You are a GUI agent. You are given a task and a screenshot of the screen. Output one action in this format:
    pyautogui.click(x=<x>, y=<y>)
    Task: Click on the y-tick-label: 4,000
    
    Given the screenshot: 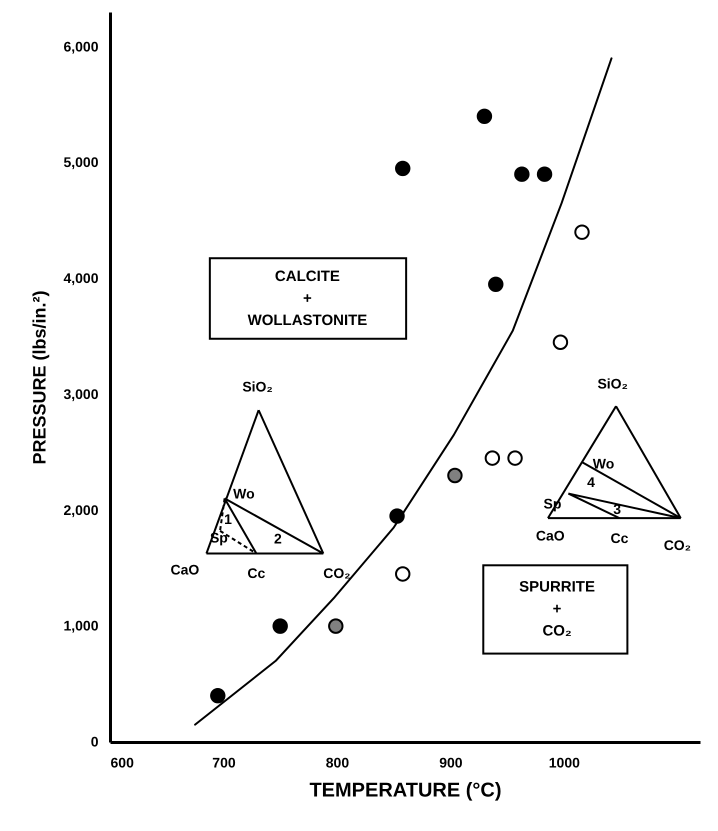 What is the action you would take?
    pyautogui.click(x=81, y=278)
    